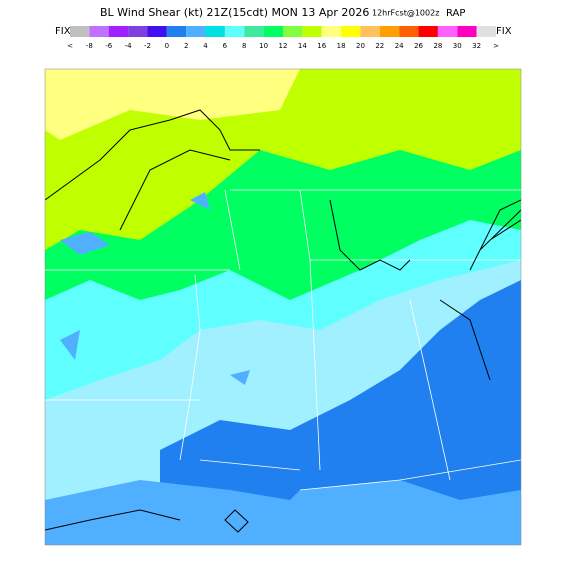 Image resolution: width=568 pixels, height=568 pixels. I want to click on legend-label: 26, so click(418, 46).